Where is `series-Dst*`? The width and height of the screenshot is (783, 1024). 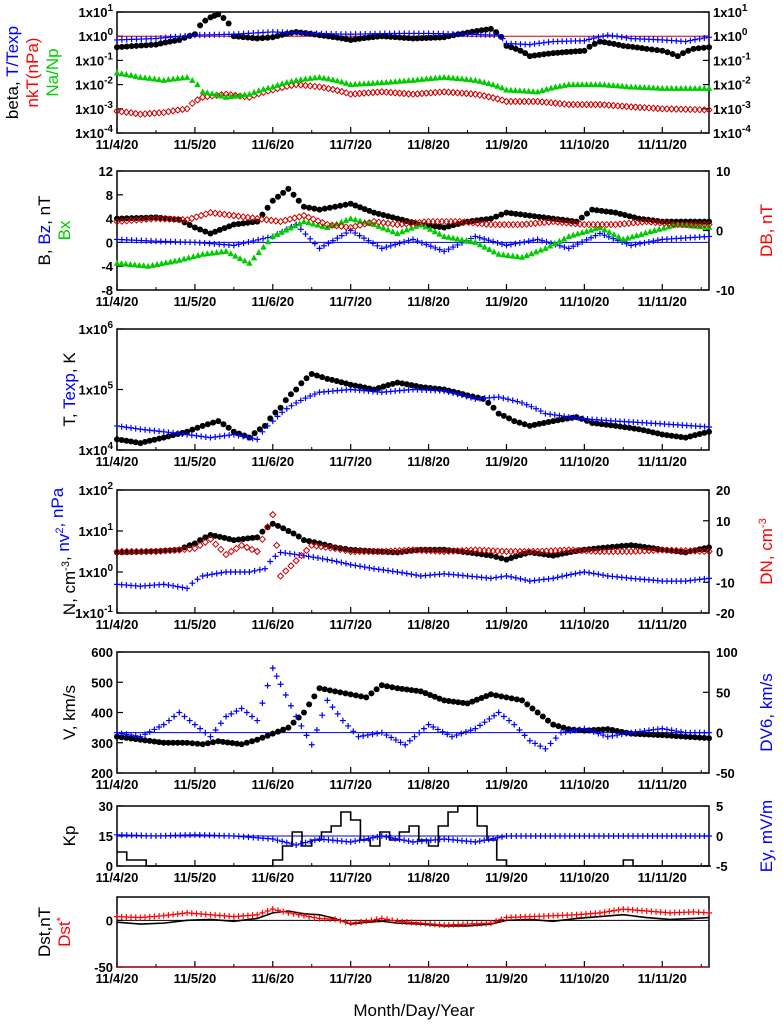
series-Dst* is located at coordinates (413, 917).